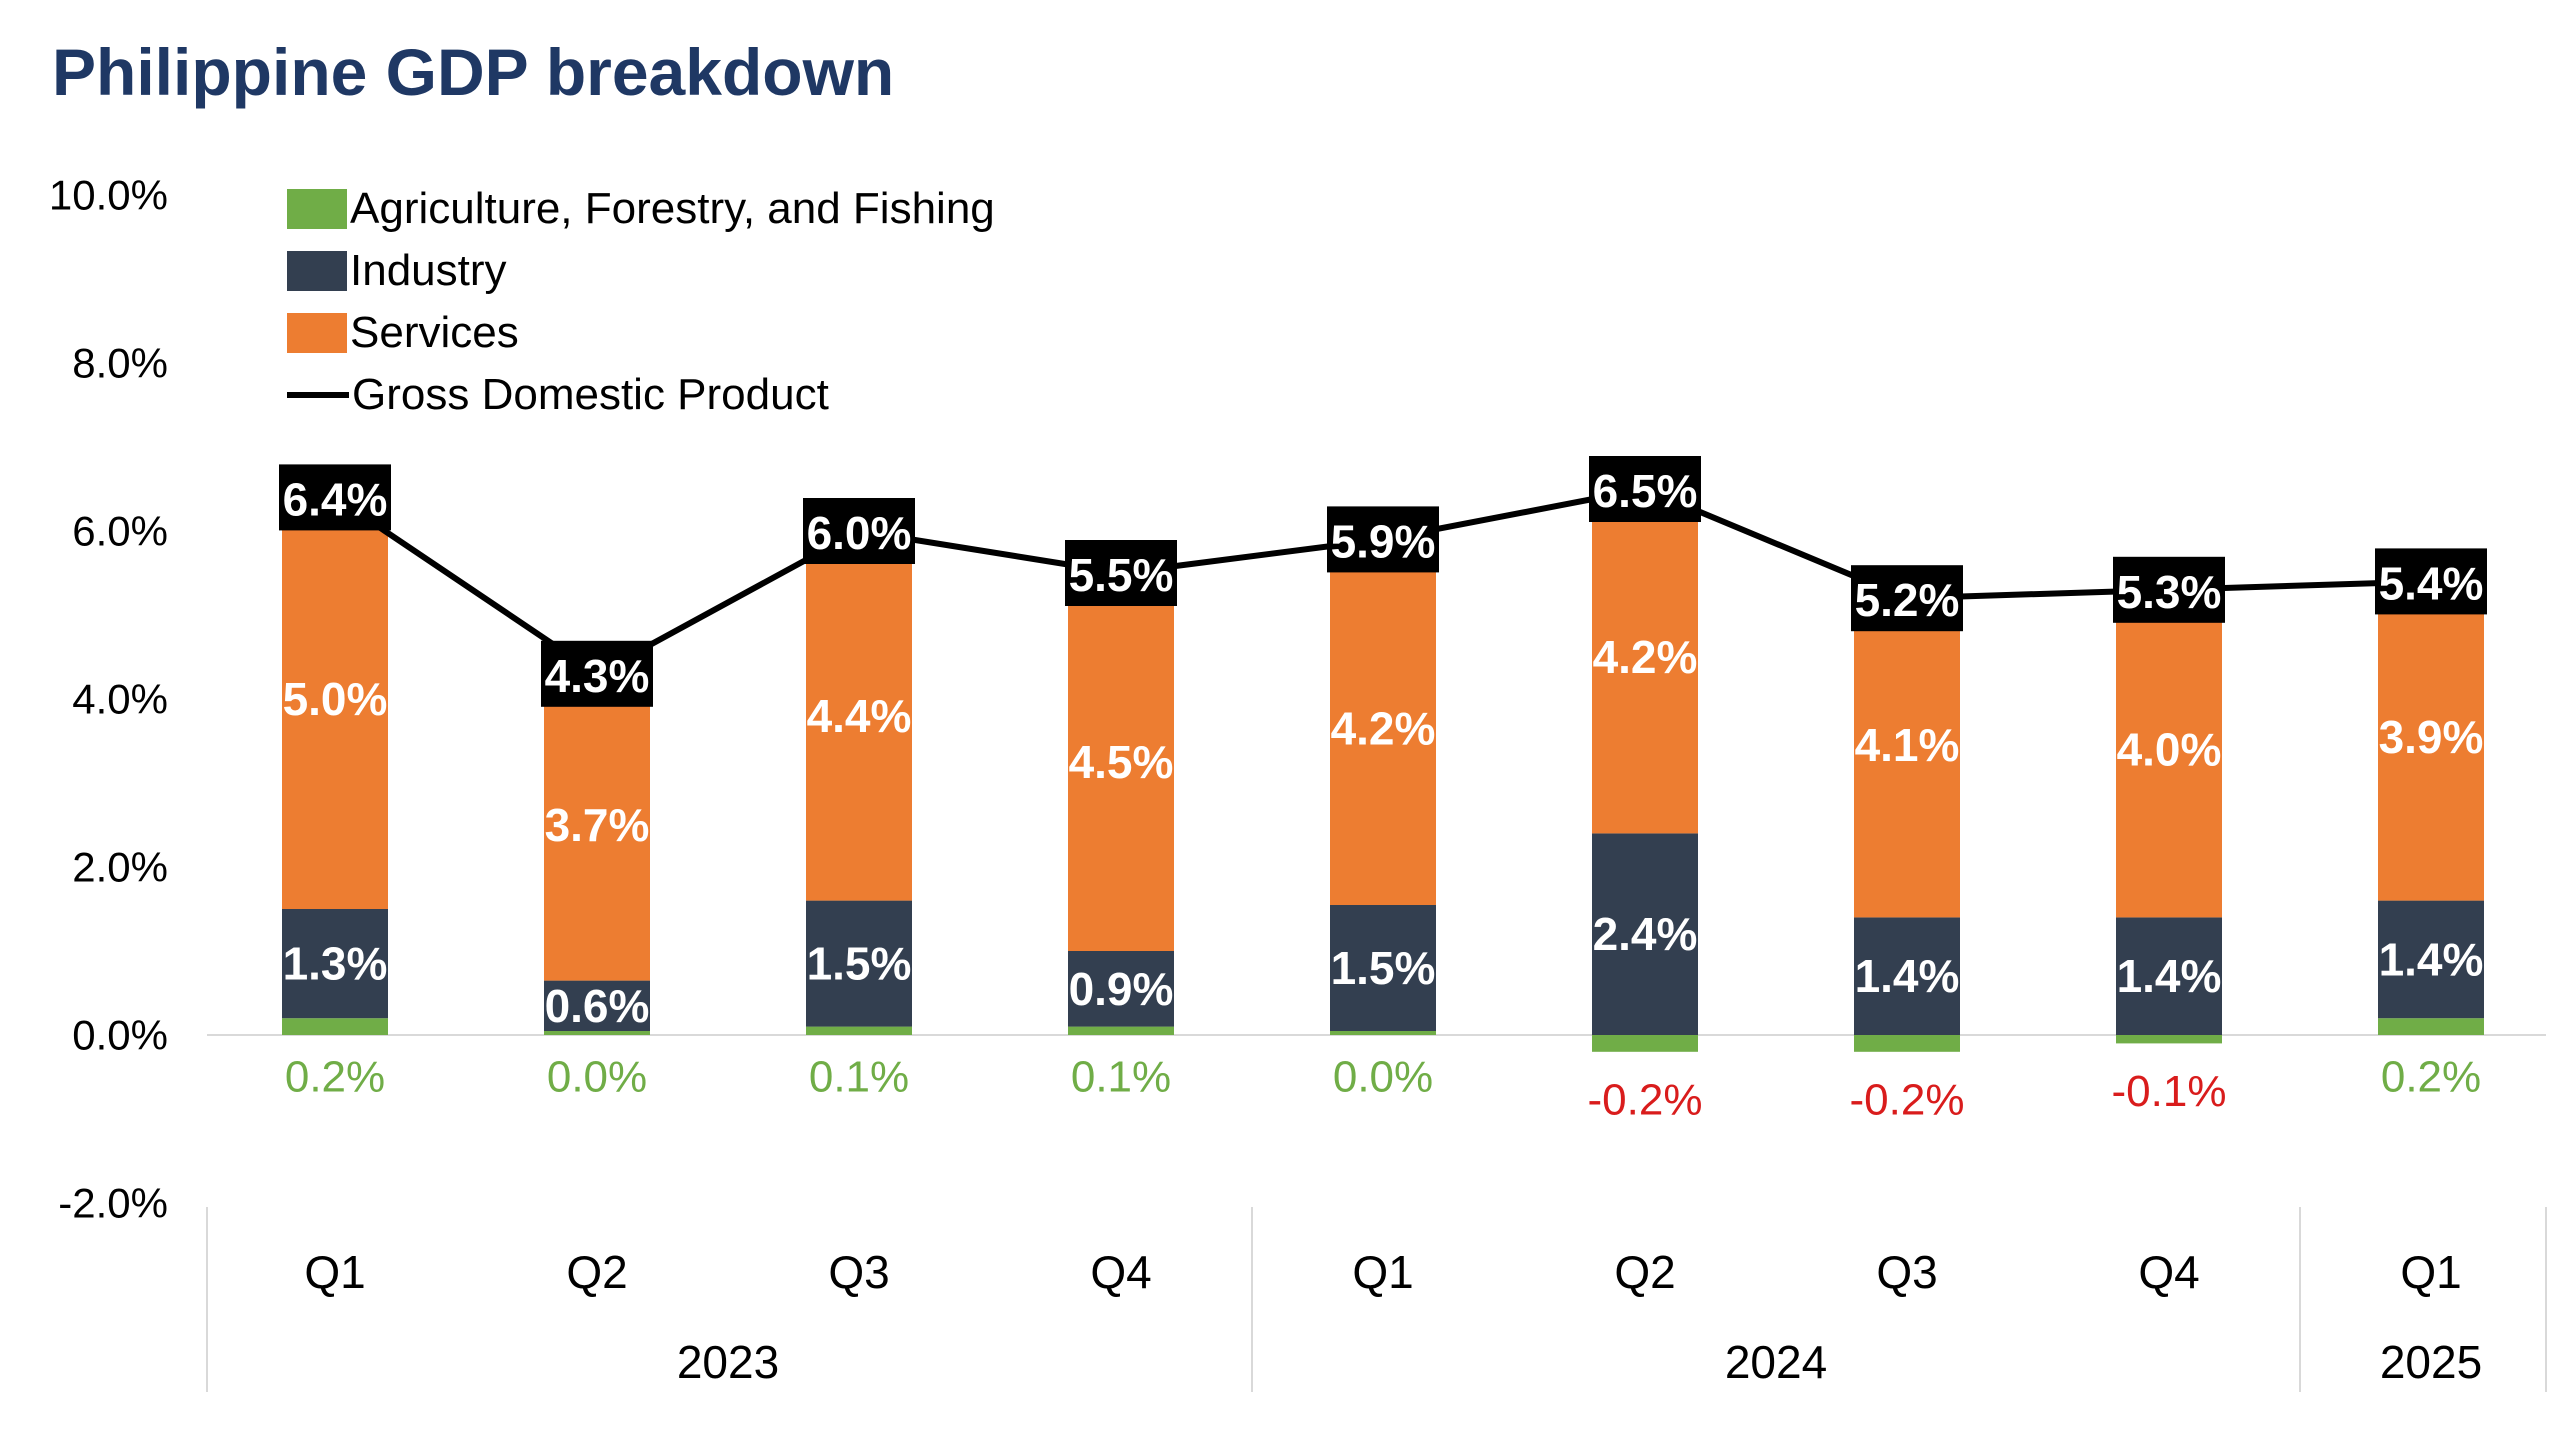  Describe the element at coordinates (1776, 1362) in the screenshot. I see `x-axis-year-label: 2024` at that location.